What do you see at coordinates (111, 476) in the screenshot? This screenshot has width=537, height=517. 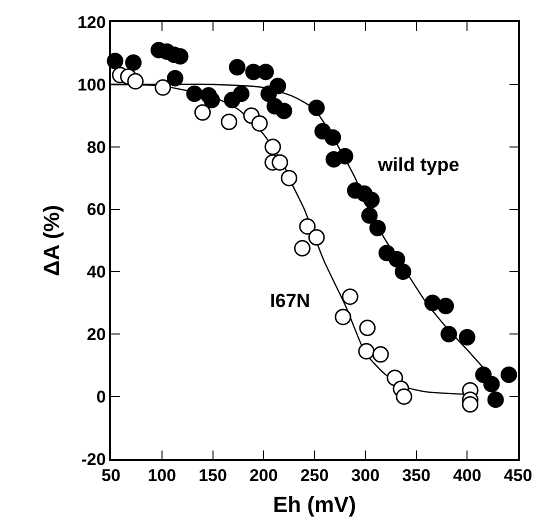 I see `x-tick-label: 50` at bounding box center [111, 476].